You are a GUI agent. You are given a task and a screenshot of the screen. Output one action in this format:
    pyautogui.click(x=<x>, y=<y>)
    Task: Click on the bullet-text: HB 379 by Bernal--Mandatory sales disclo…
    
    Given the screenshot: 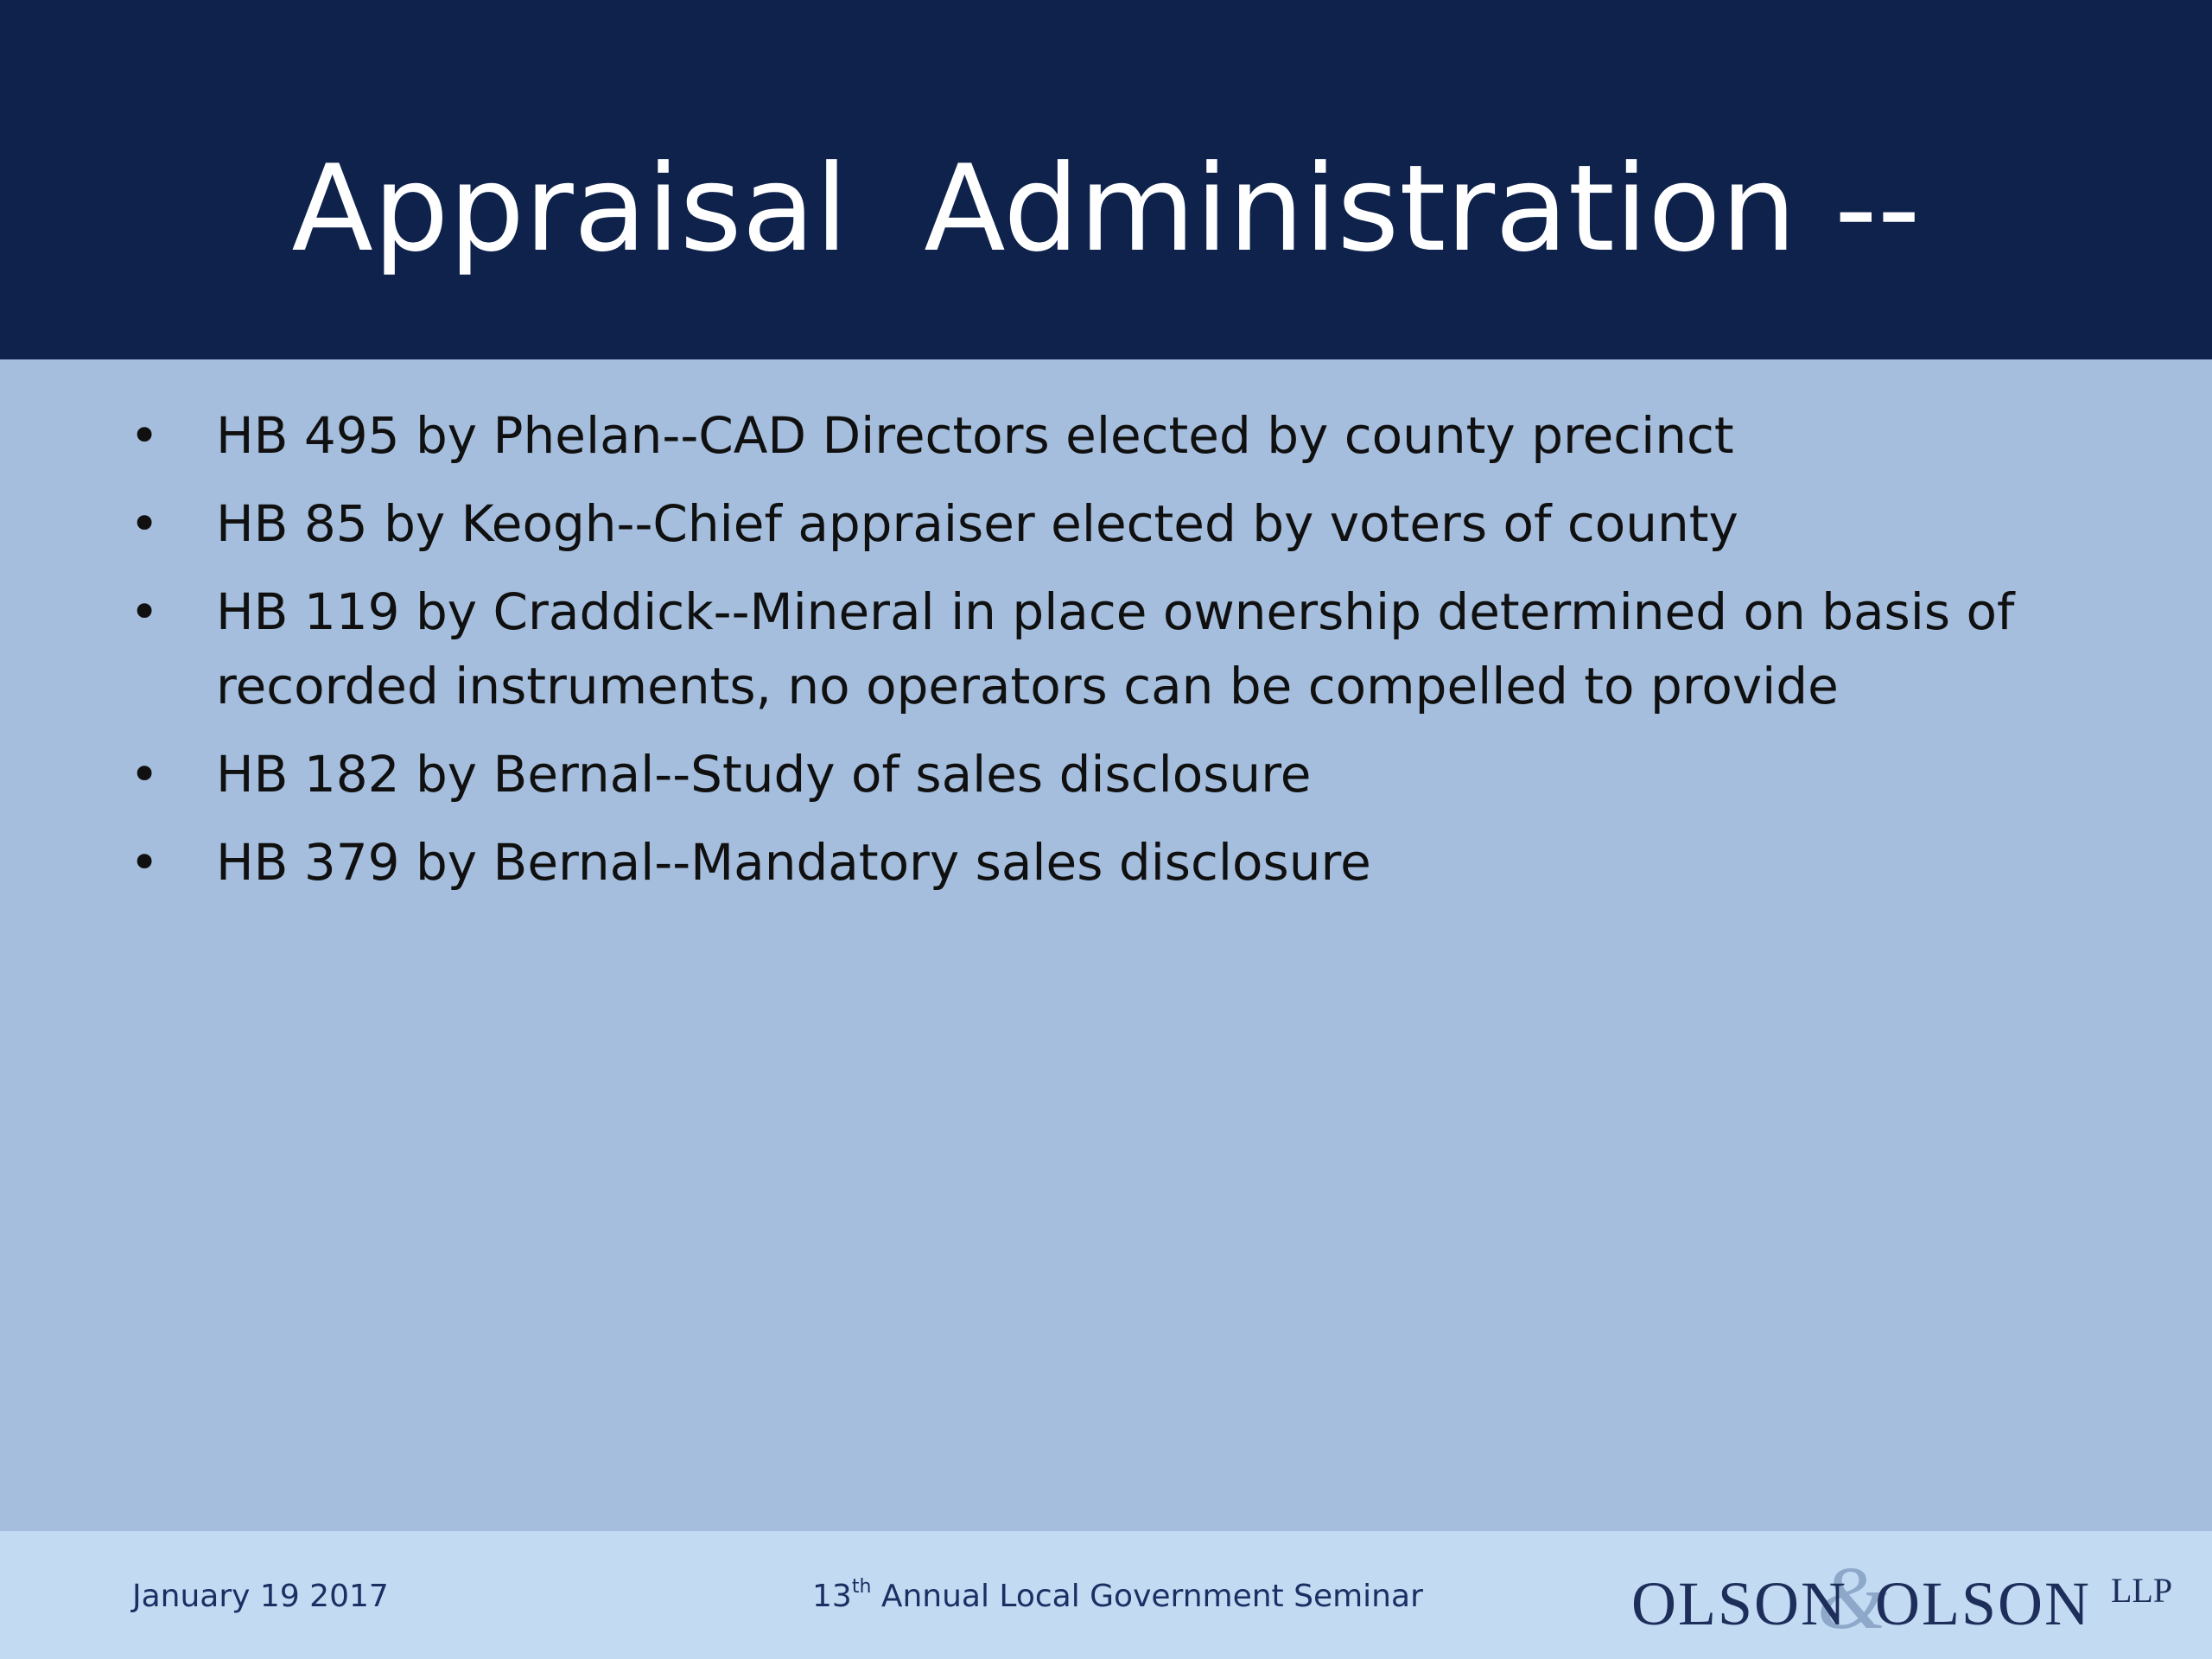 What is the action you would take?
    pyautogui.click(x=793, y=862)
    